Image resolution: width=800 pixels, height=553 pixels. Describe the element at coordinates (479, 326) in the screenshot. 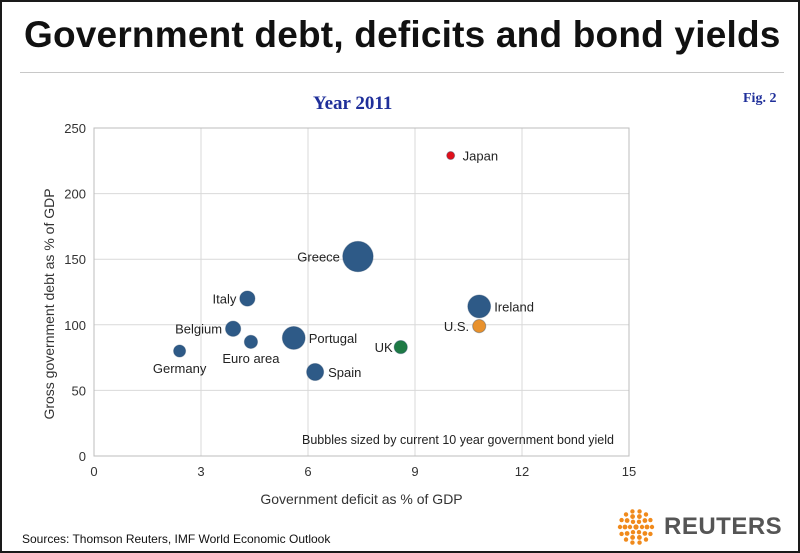

I see `bubble-u-s` at that location.